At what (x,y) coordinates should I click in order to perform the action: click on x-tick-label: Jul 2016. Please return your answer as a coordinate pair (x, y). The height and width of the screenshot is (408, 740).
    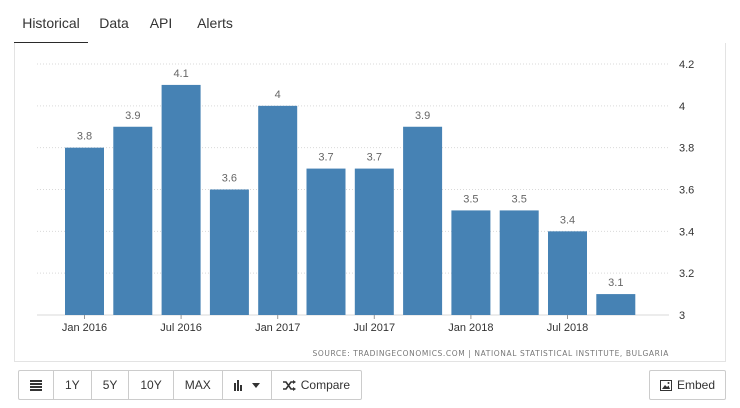
    Looking at the image, I should click on (181, 328).